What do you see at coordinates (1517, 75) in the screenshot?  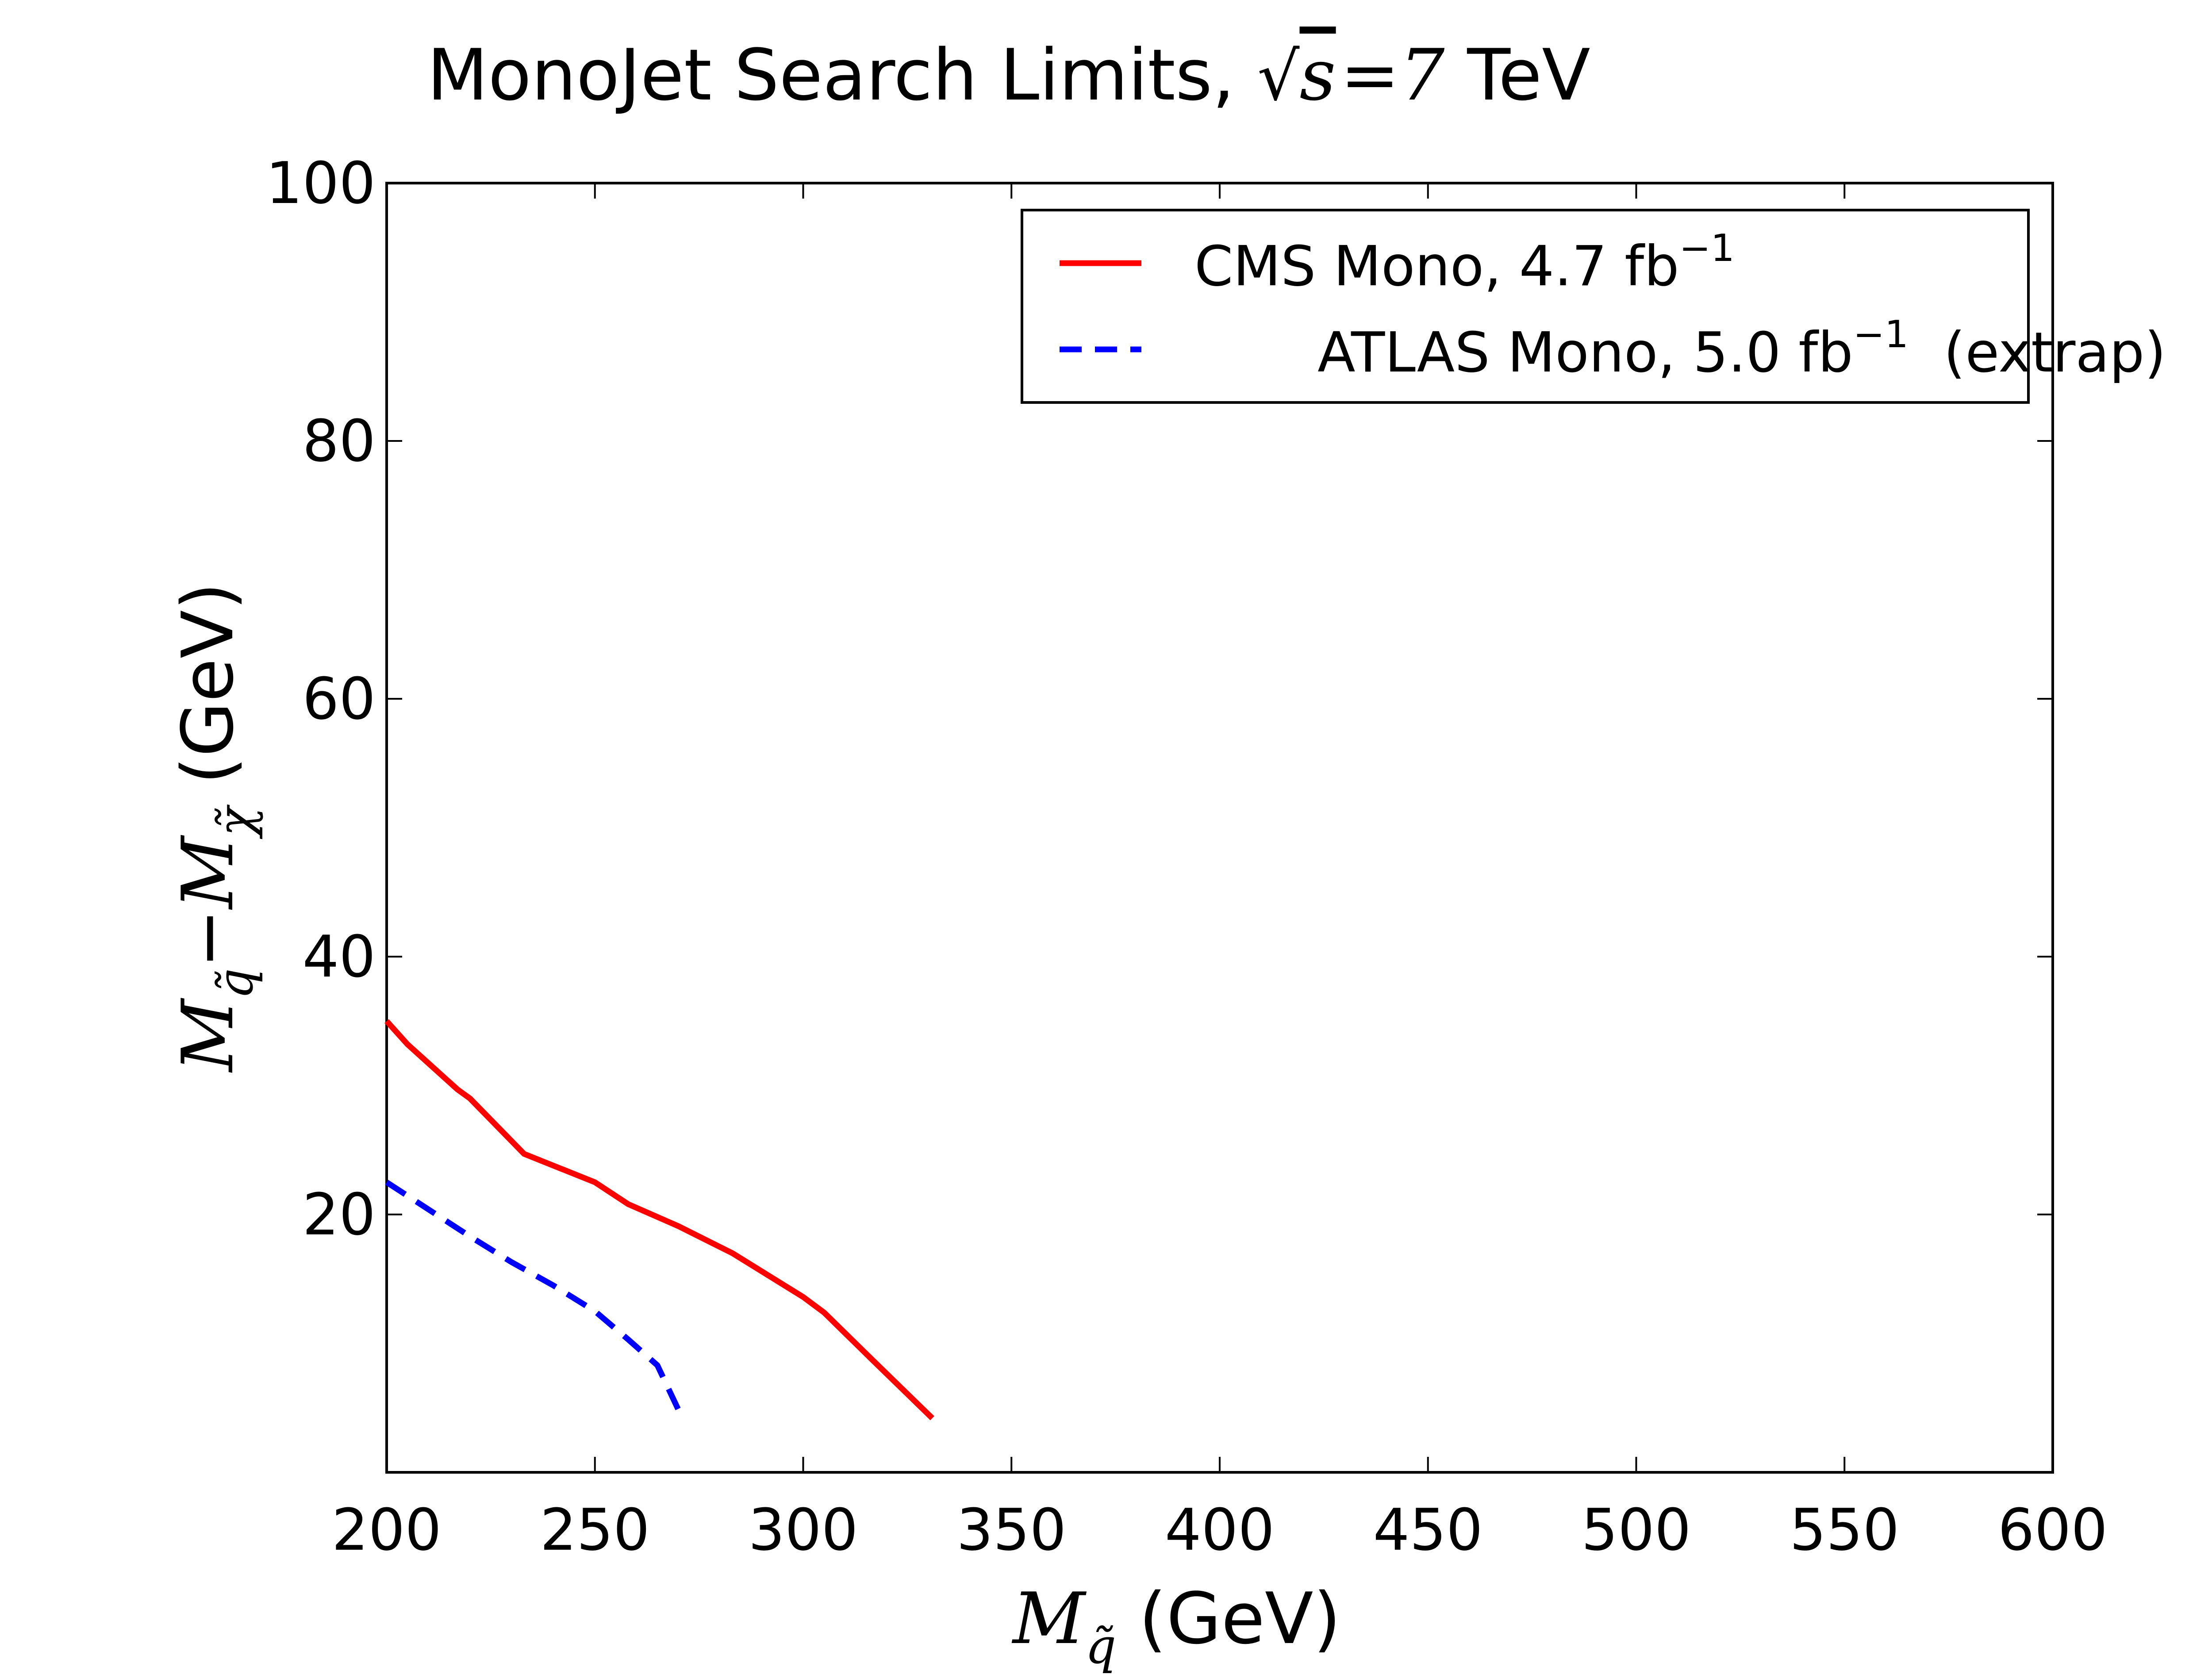 I see `title-unit: TeV` at bounding box center [1517, 75].